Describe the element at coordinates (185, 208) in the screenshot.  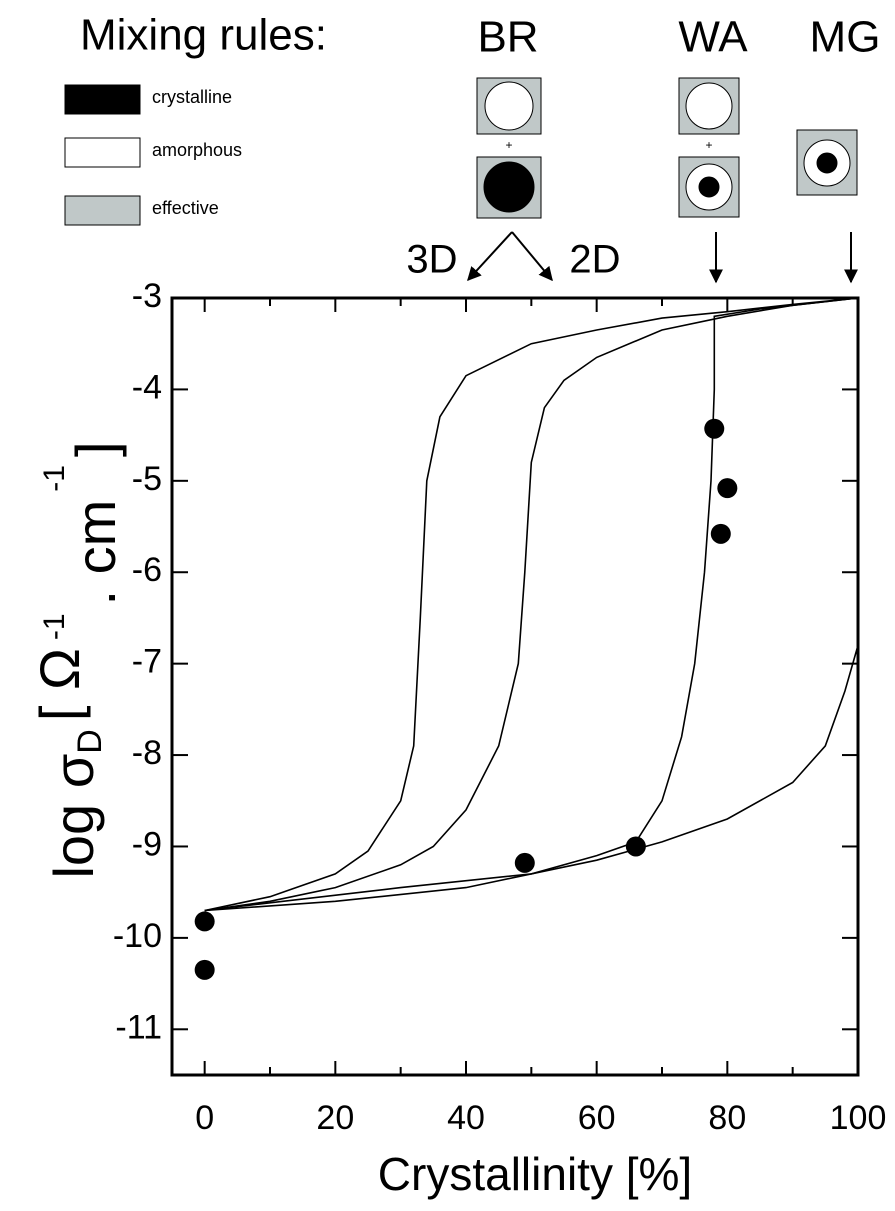
I see `legend-label: effective` at that location.